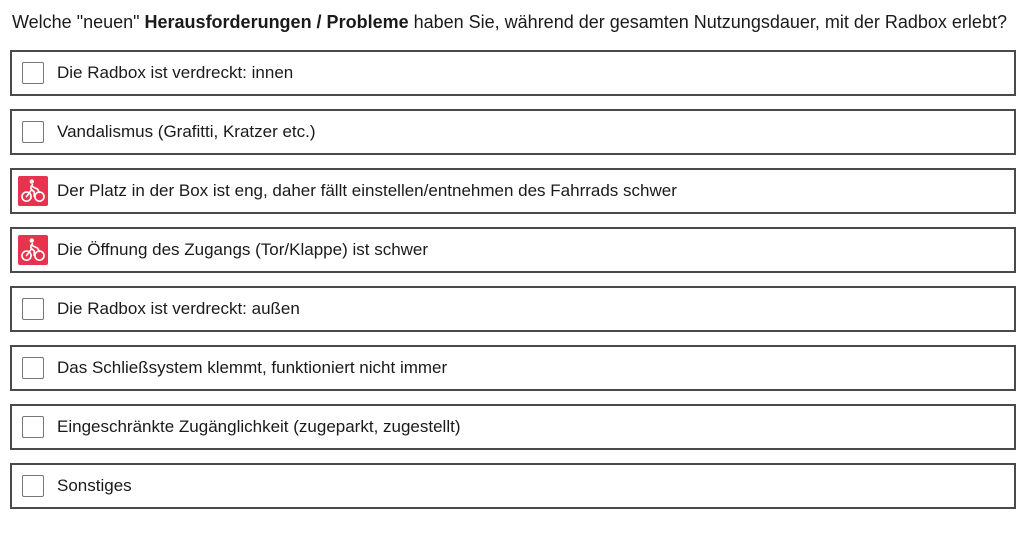  I want to click on question-prefix: Welche "neuen", so click(78, 22).